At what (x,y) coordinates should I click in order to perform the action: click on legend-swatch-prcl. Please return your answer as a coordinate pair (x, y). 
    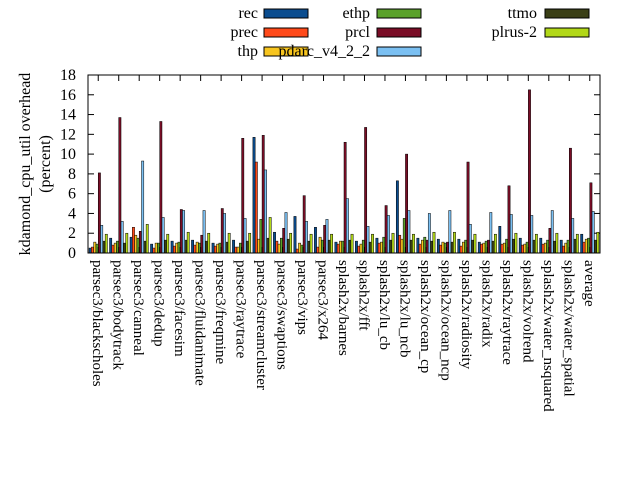
    Looking at the image, I should click on (399, 32).